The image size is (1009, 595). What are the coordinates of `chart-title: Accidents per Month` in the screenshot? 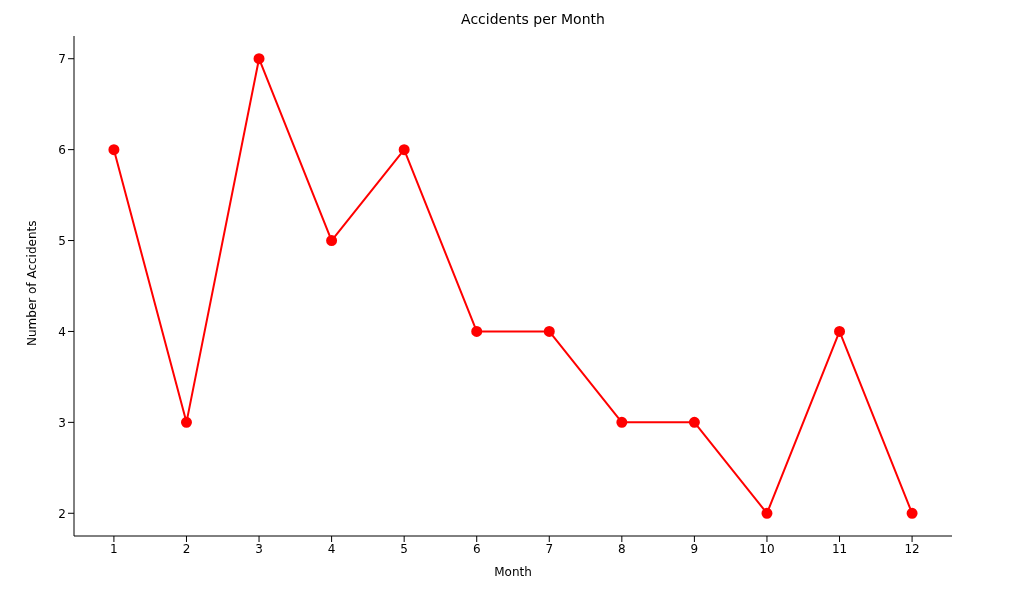 It's located at (533, 19).